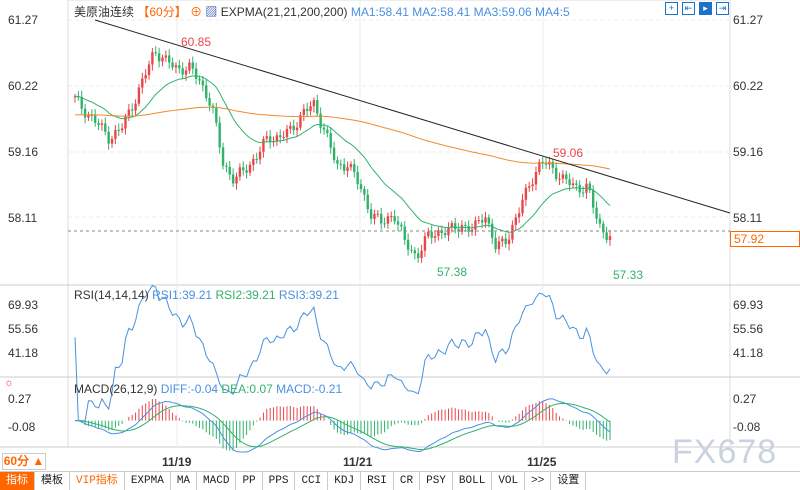 This screenshot has width=800, height=490. I want to click on play-tool-icon: ▸, so click(705, 8).